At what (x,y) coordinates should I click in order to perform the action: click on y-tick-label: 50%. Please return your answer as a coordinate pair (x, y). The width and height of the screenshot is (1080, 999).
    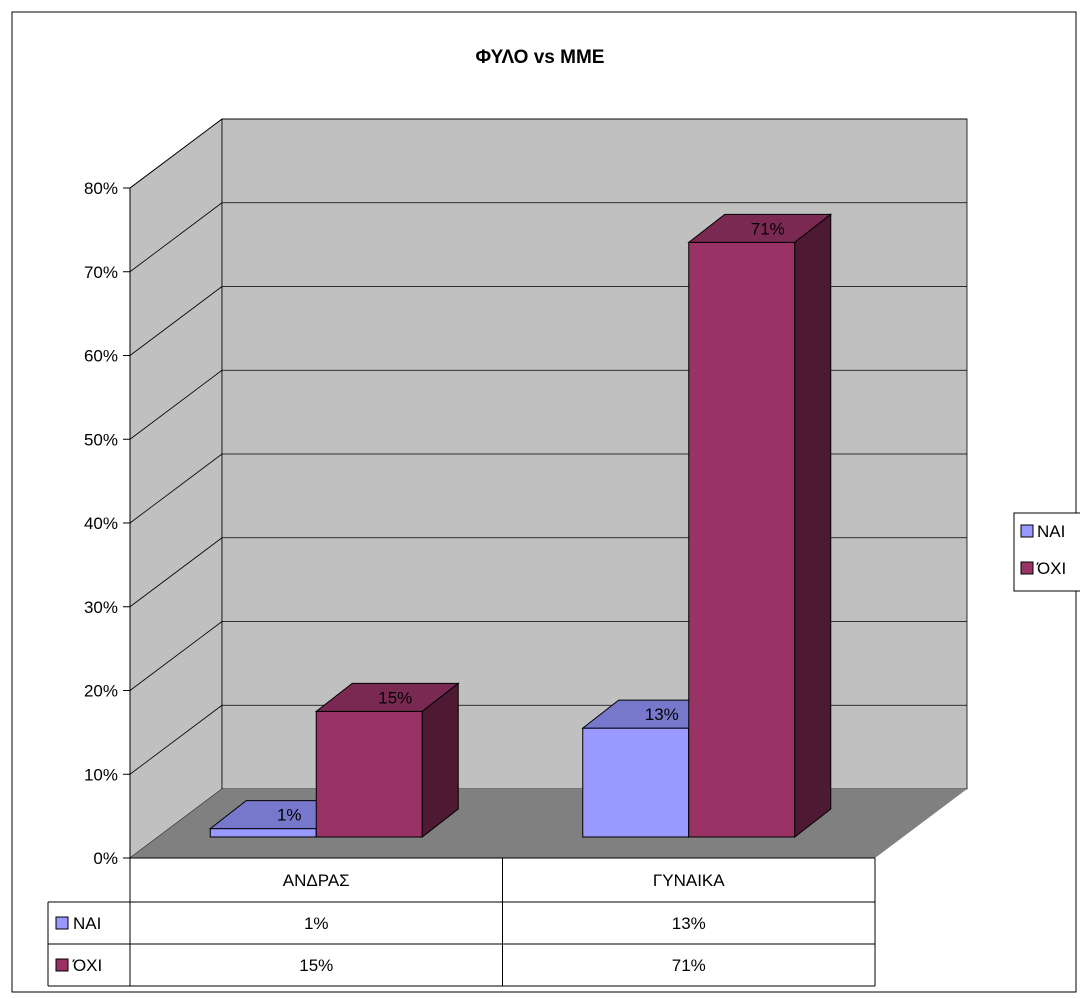
    Looking at the image, I should click on (101, 439).